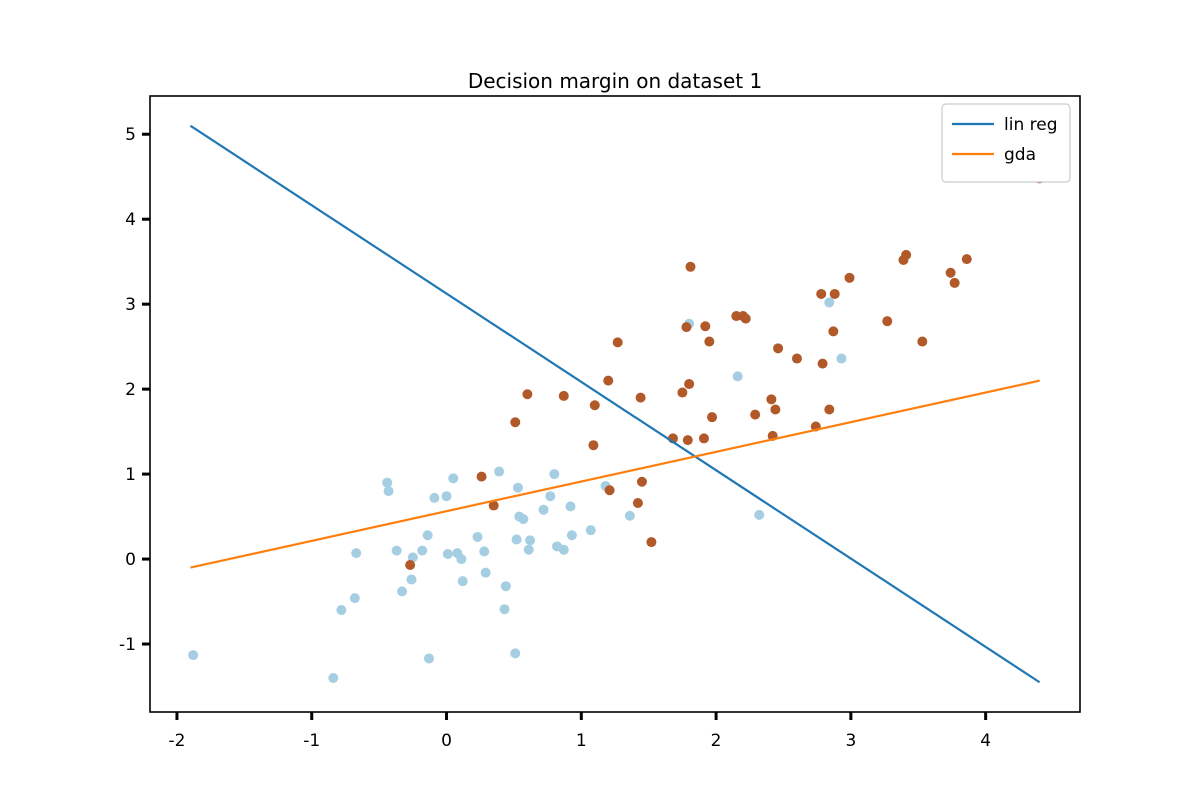  I want to click on y-axis: -1 0 1 2 3 4 5, so click(134, 390).